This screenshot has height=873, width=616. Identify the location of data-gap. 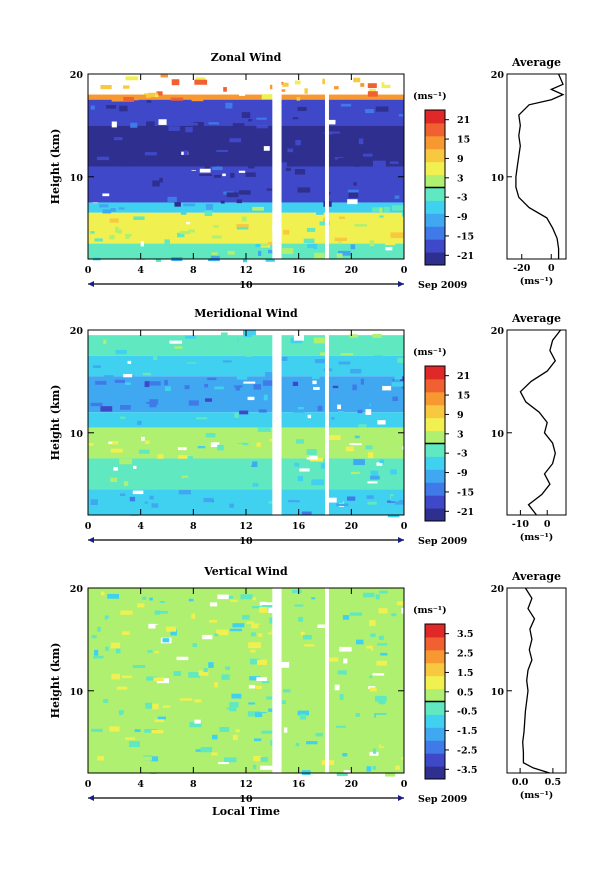
(327, 680).